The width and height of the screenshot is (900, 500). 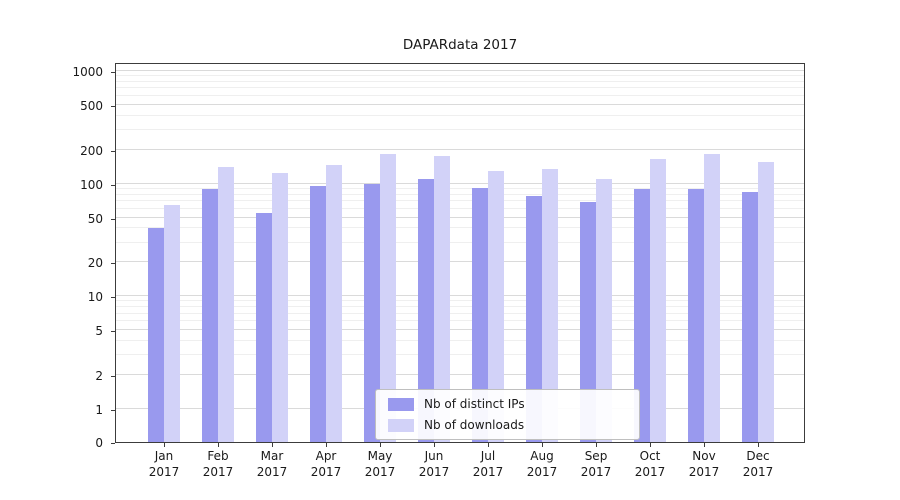 What do you see at coordinates (758, 456) in the screenshot?
I see `x-tick-month: Dec` at bounding box center [758, 456].